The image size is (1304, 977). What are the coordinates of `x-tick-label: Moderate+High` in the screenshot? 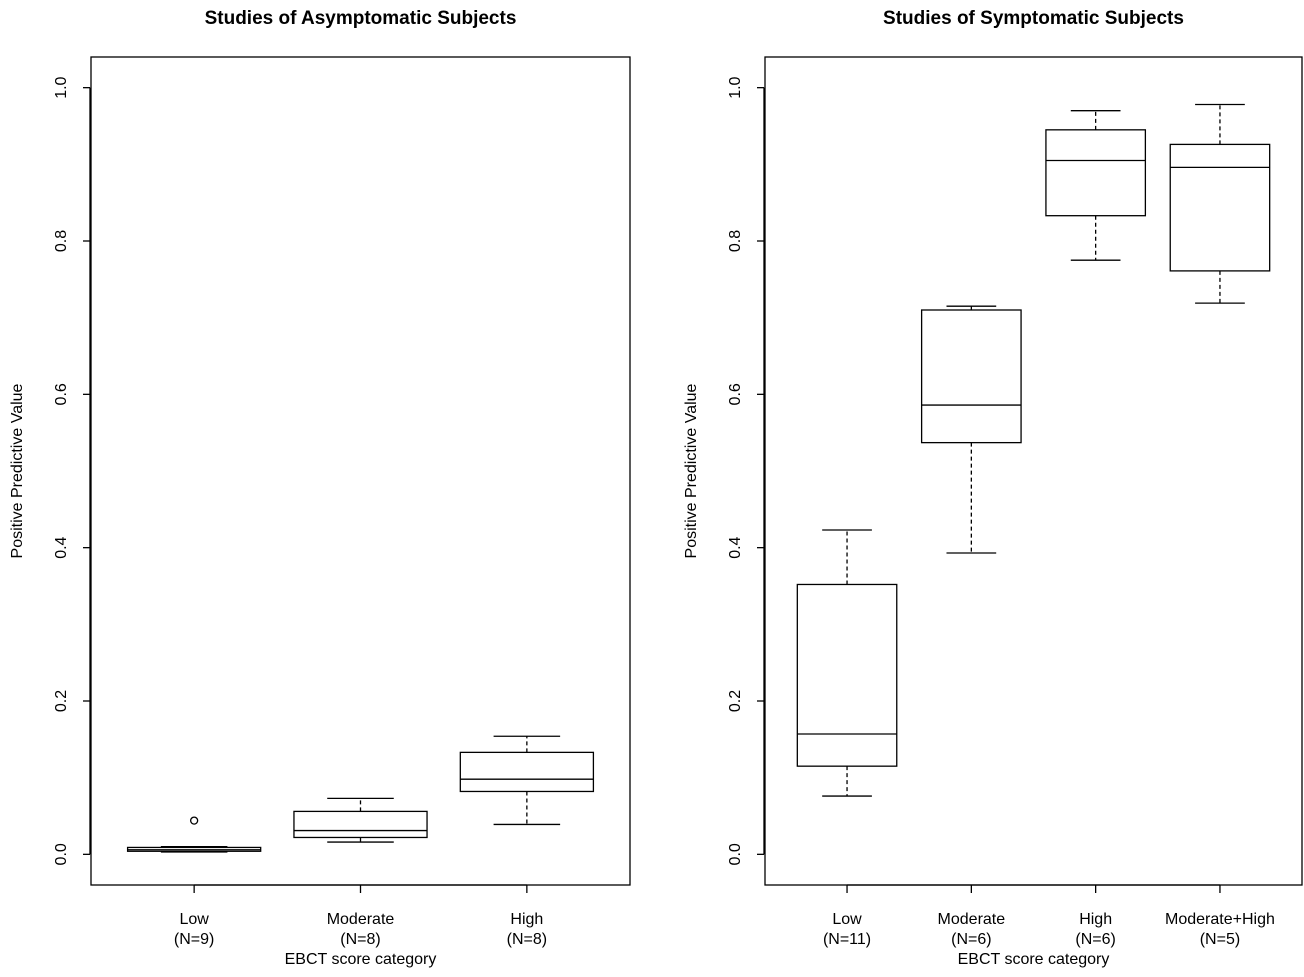 It's located at (1220, 919).